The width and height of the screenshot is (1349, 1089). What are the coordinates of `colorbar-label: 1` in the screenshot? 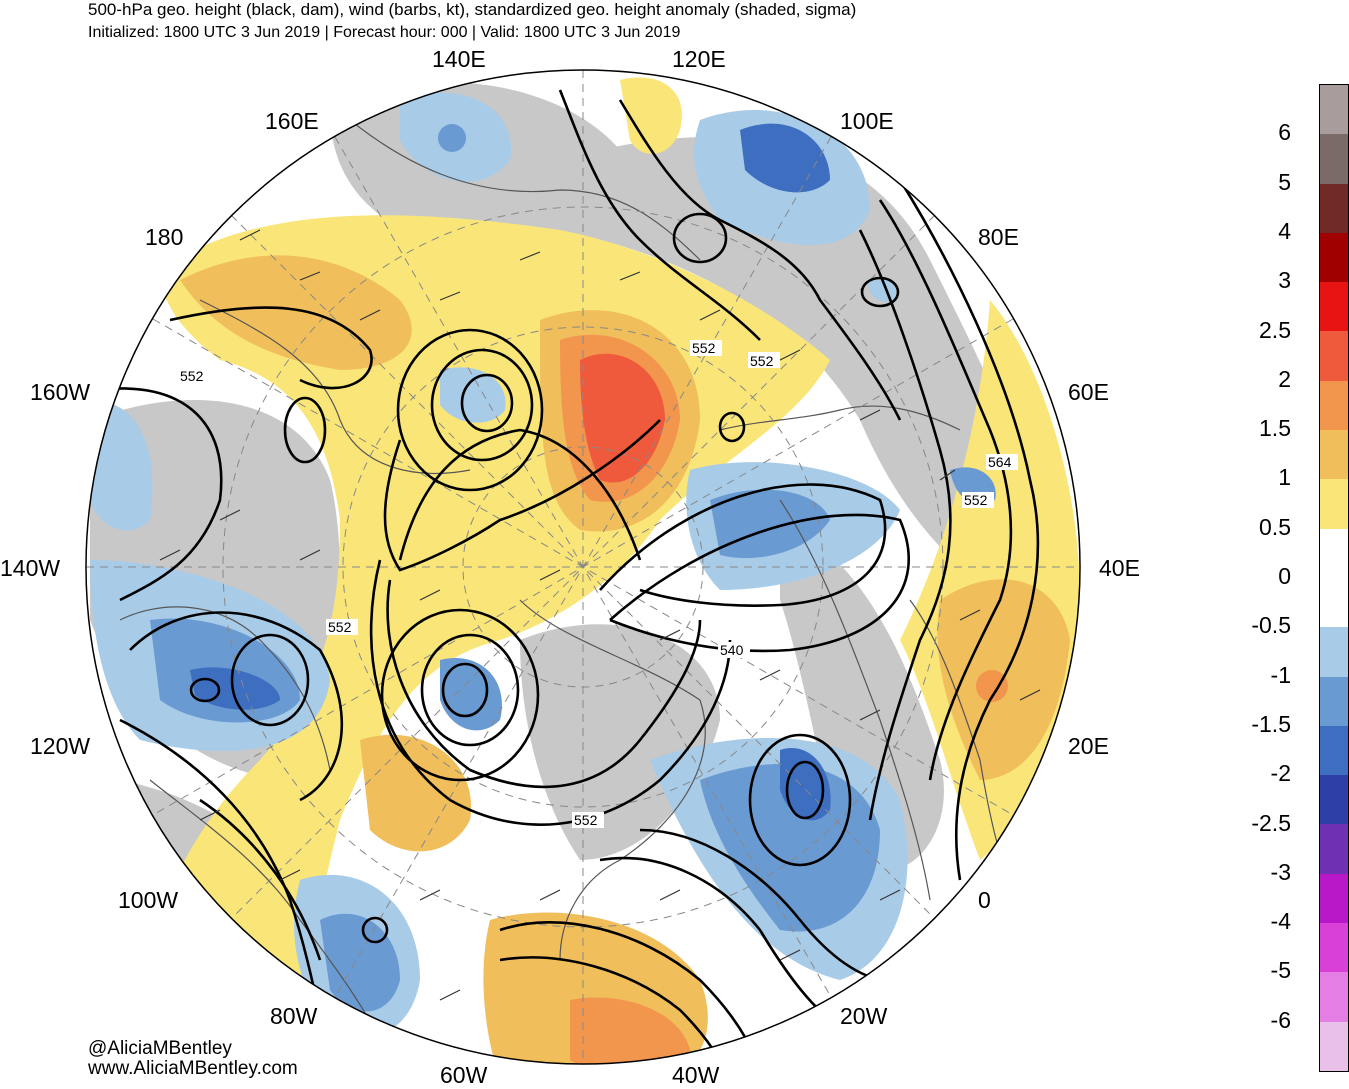 It's located at (1284, 477).